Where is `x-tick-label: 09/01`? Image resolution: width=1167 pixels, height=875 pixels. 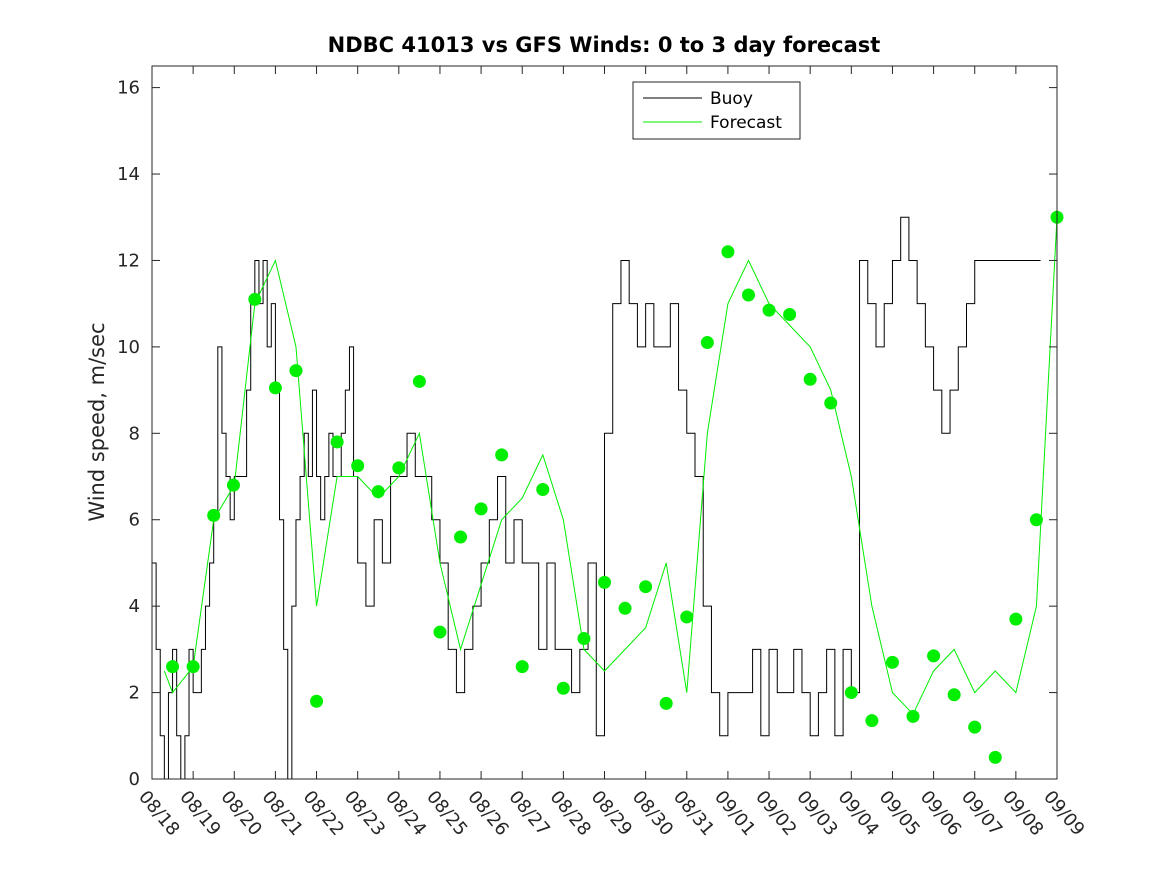 x-tick-label: 09/01 is located at coordinates (734, 813).